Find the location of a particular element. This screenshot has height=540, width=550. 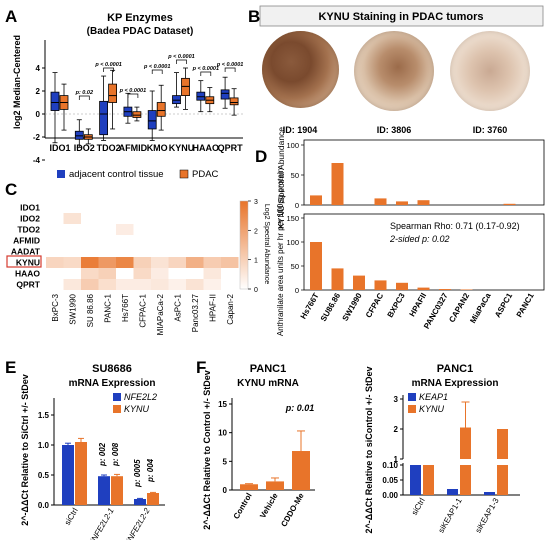

heatmap-col-label: Hs766T is located at coordinates (125, 308).